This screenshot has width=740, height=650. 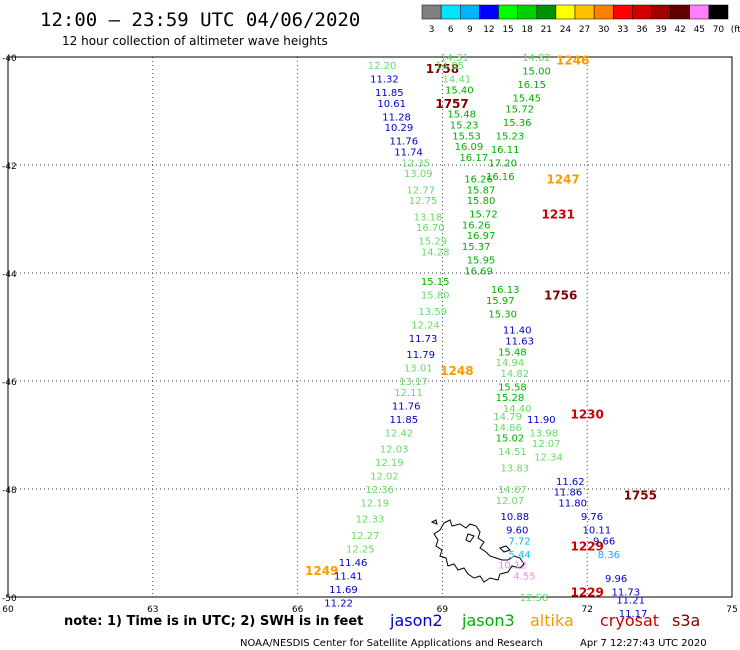 I want to click on pass-time: 1755, so click(x=640, y=495).